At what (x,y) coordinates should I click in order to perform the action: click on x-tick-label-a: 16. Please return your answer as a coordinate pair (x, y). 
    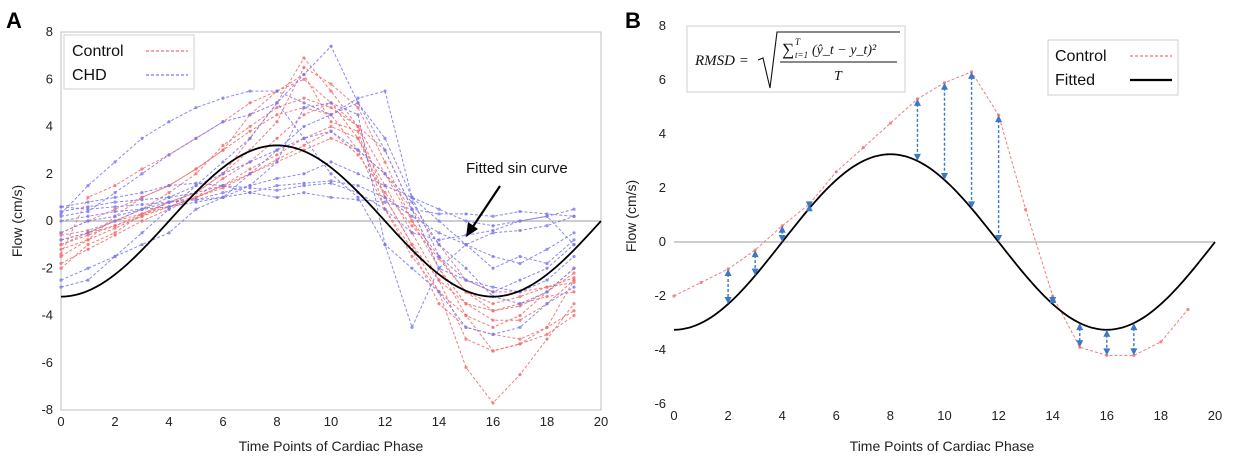
    Looking at the image, I should click on (493, 421).